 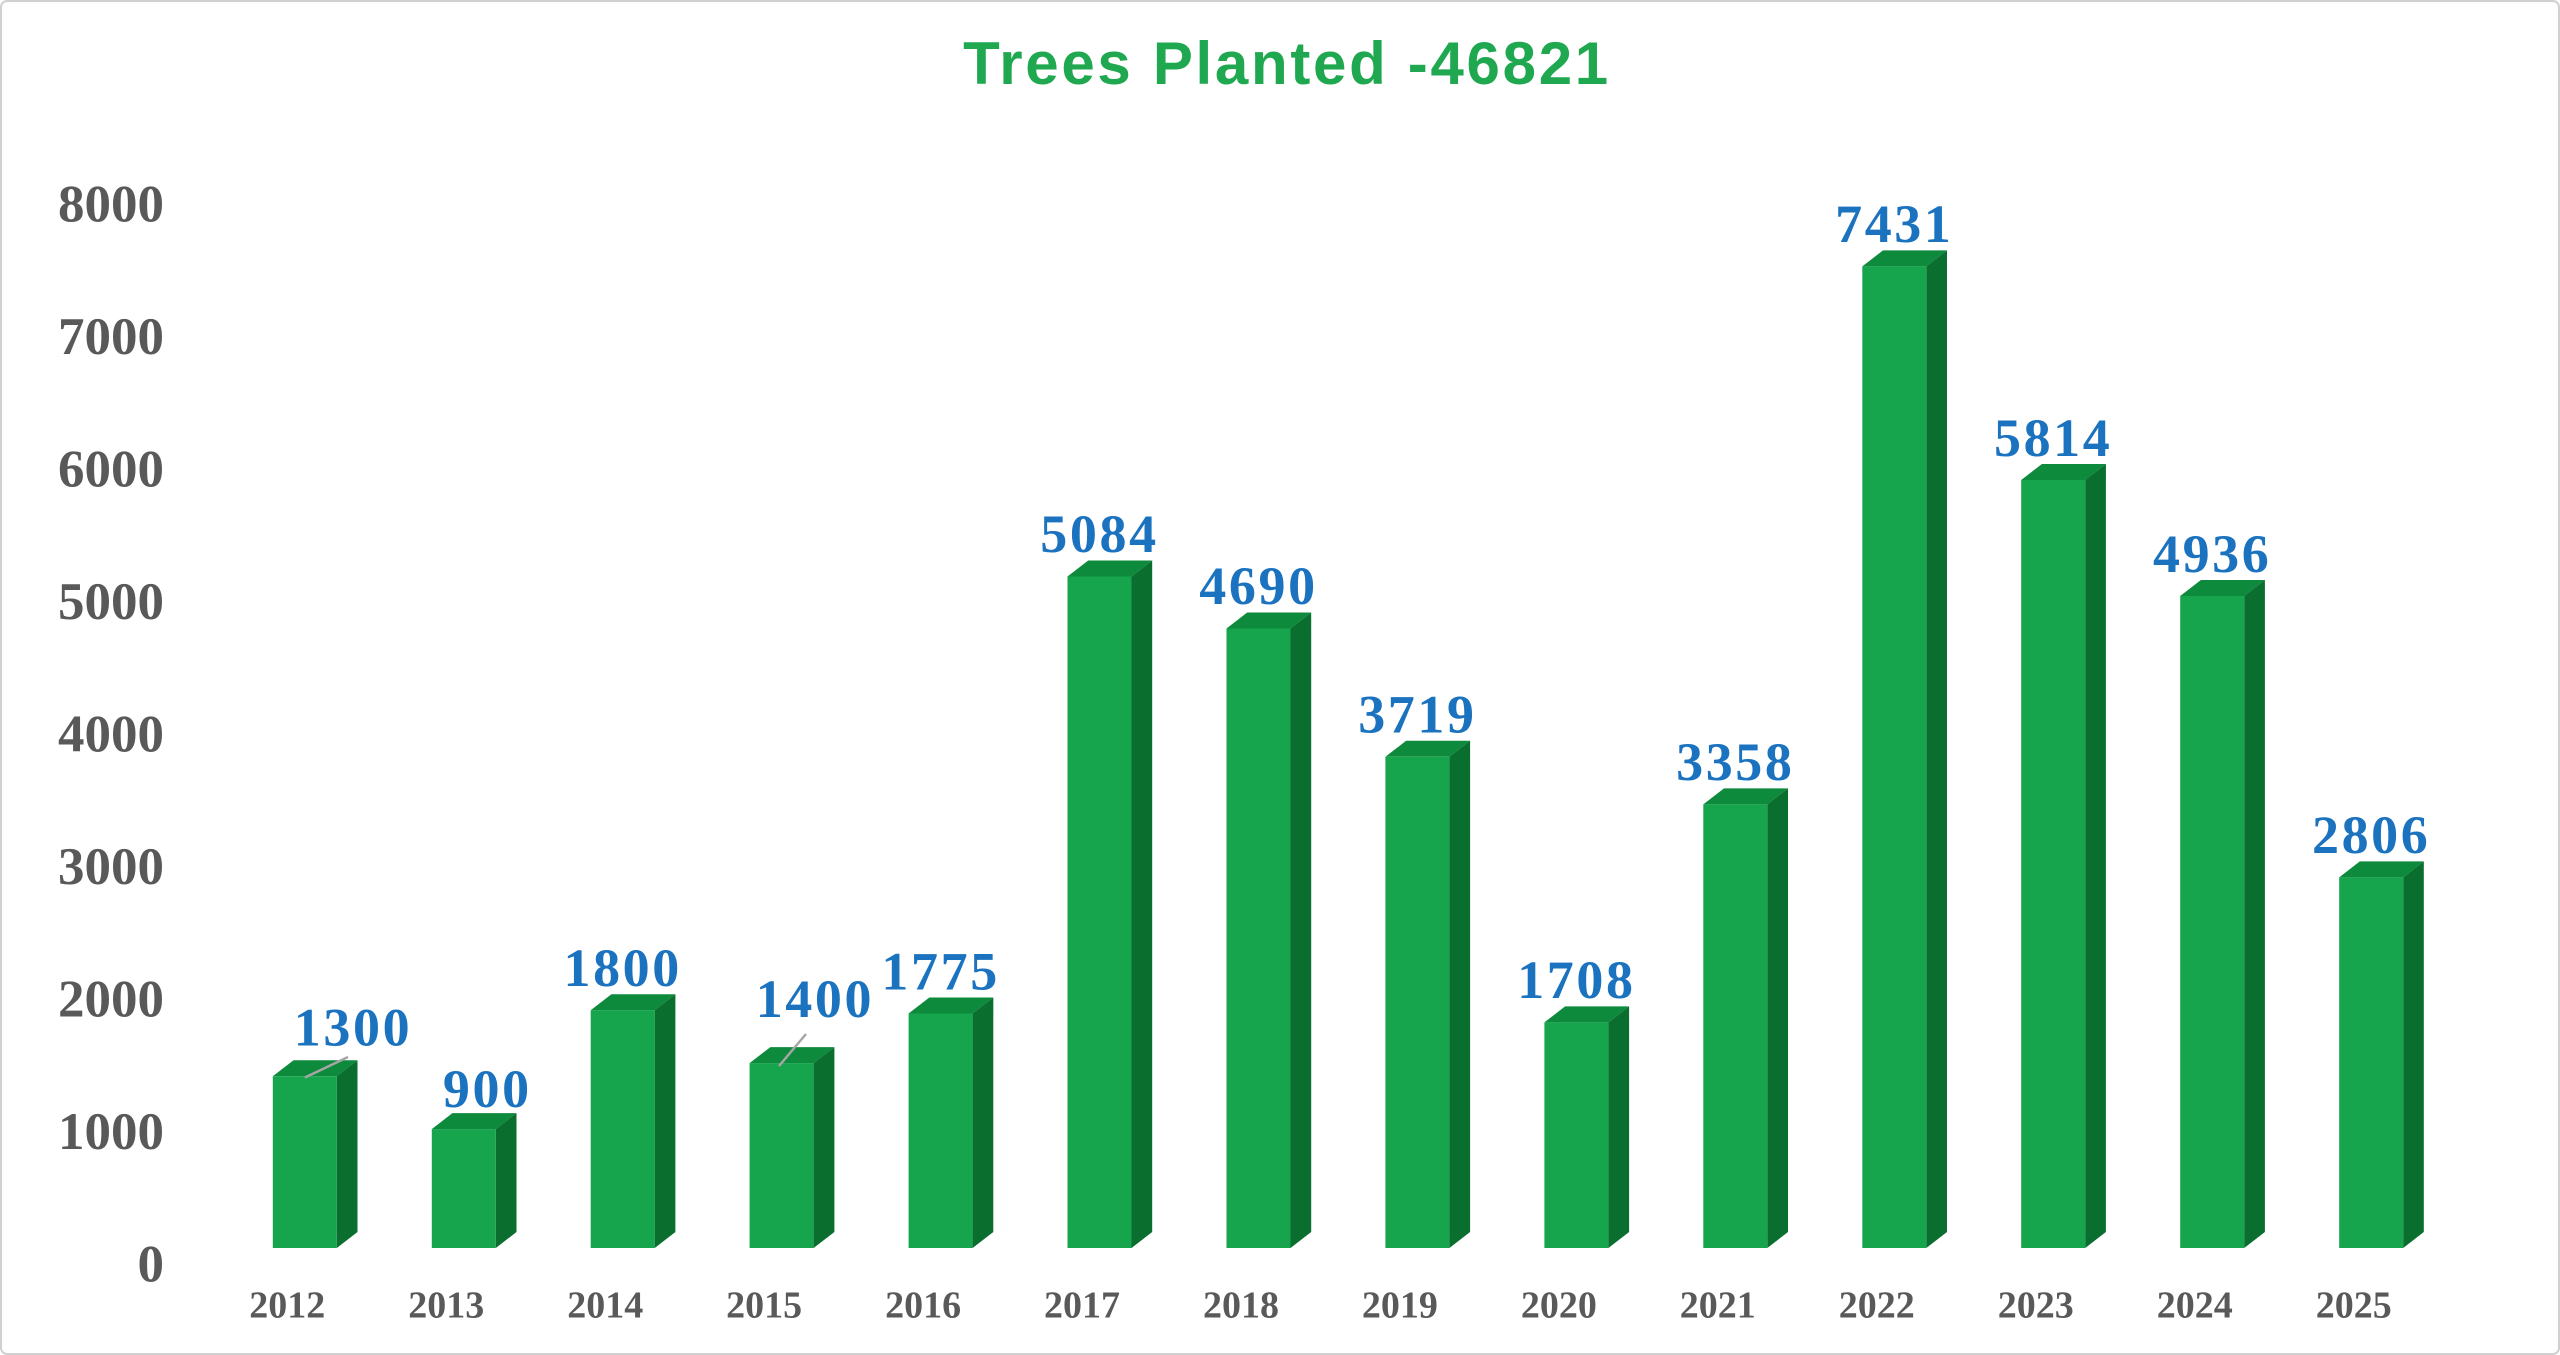 What do you see at coordinates (111, 602) in the screenshot?
I see `svg-text: 5000` at bounding box center [111, 602].